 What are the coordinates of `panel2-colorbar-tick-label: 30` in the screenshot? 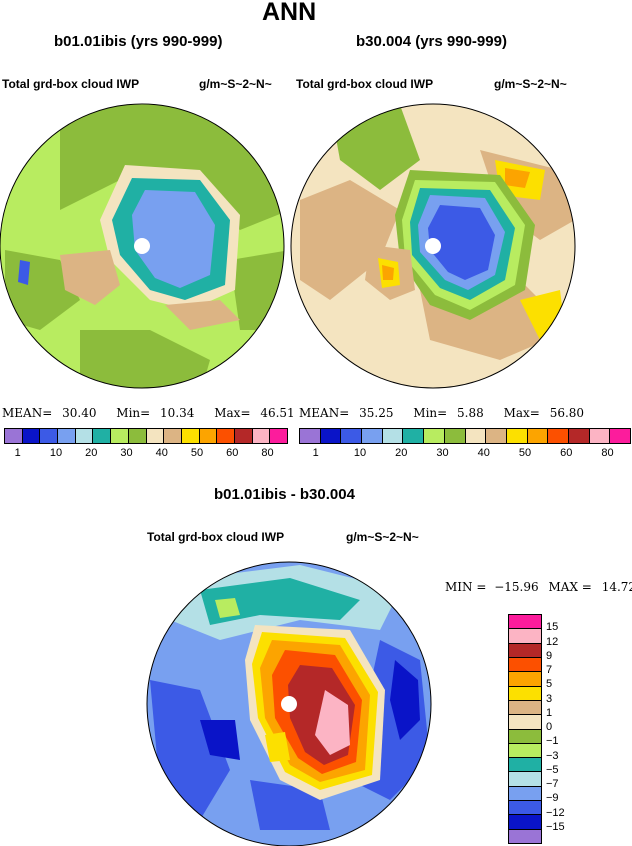 It's located at (442, 453).